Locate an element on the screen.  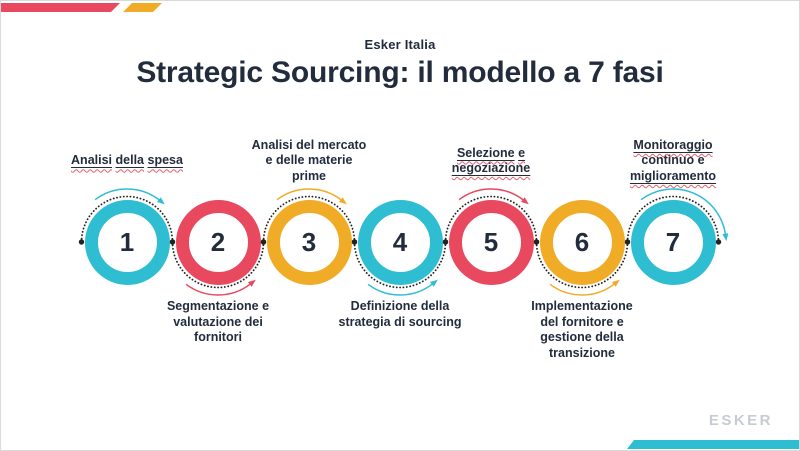
phase-label-top: Analisi del mercato e delle materie prime is located at coordinates (309, 160).